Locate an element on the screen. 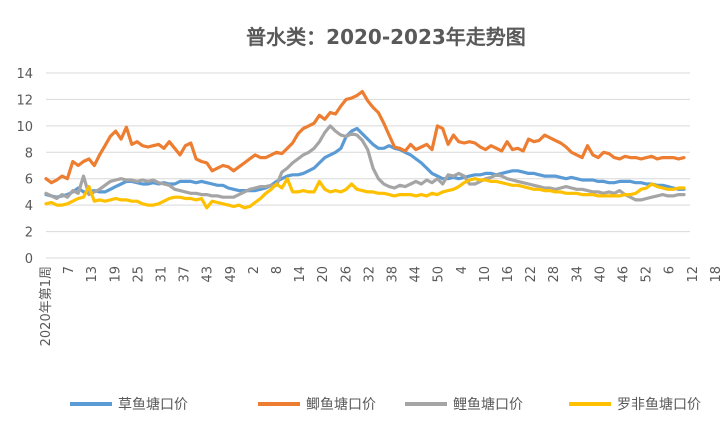 The image size is (722, 434). x-tick-label: 18 is located at coordinates (715, 274).